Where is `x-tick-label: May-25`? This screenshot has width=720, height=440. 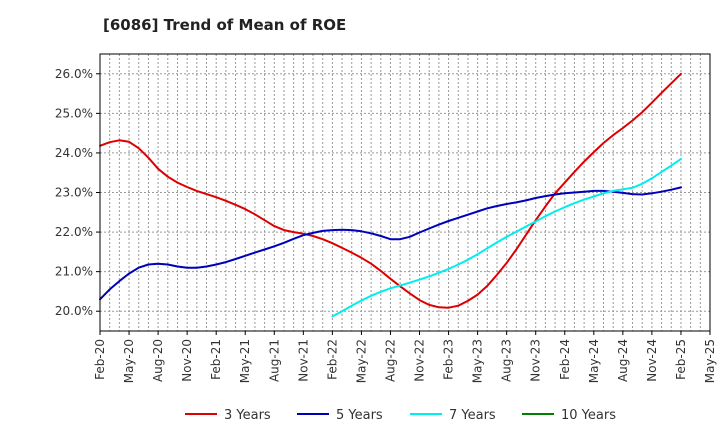 x-tick-label: May-25 is located at coordinates (710, 361).